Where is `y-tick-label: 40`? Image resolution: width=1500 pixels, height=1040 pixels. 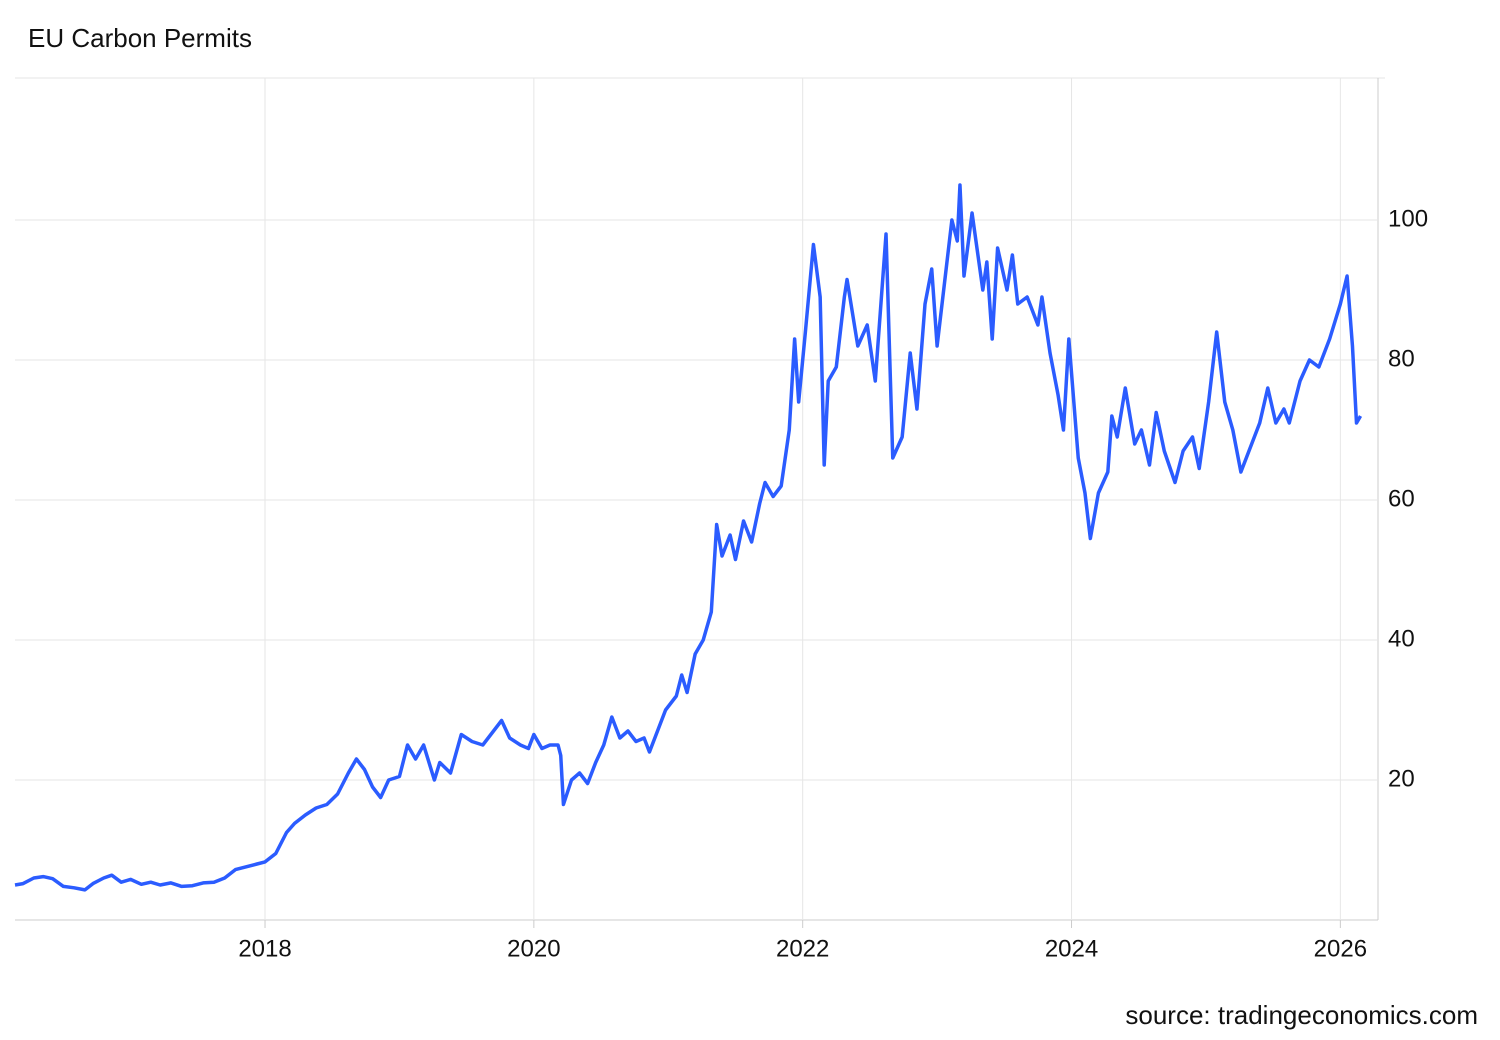 y-tick-label: 40 is located at coordinates (1401, 638).